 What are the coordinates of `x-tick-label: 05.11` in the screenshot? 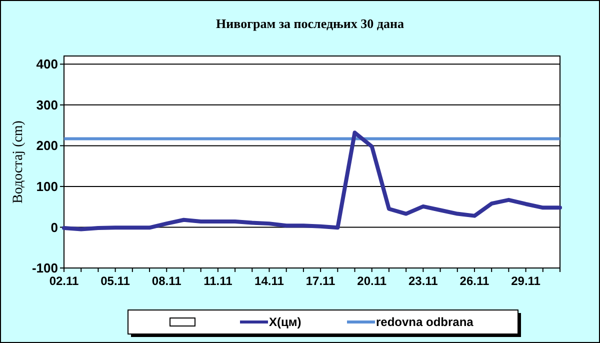 It's located at (115, 281).